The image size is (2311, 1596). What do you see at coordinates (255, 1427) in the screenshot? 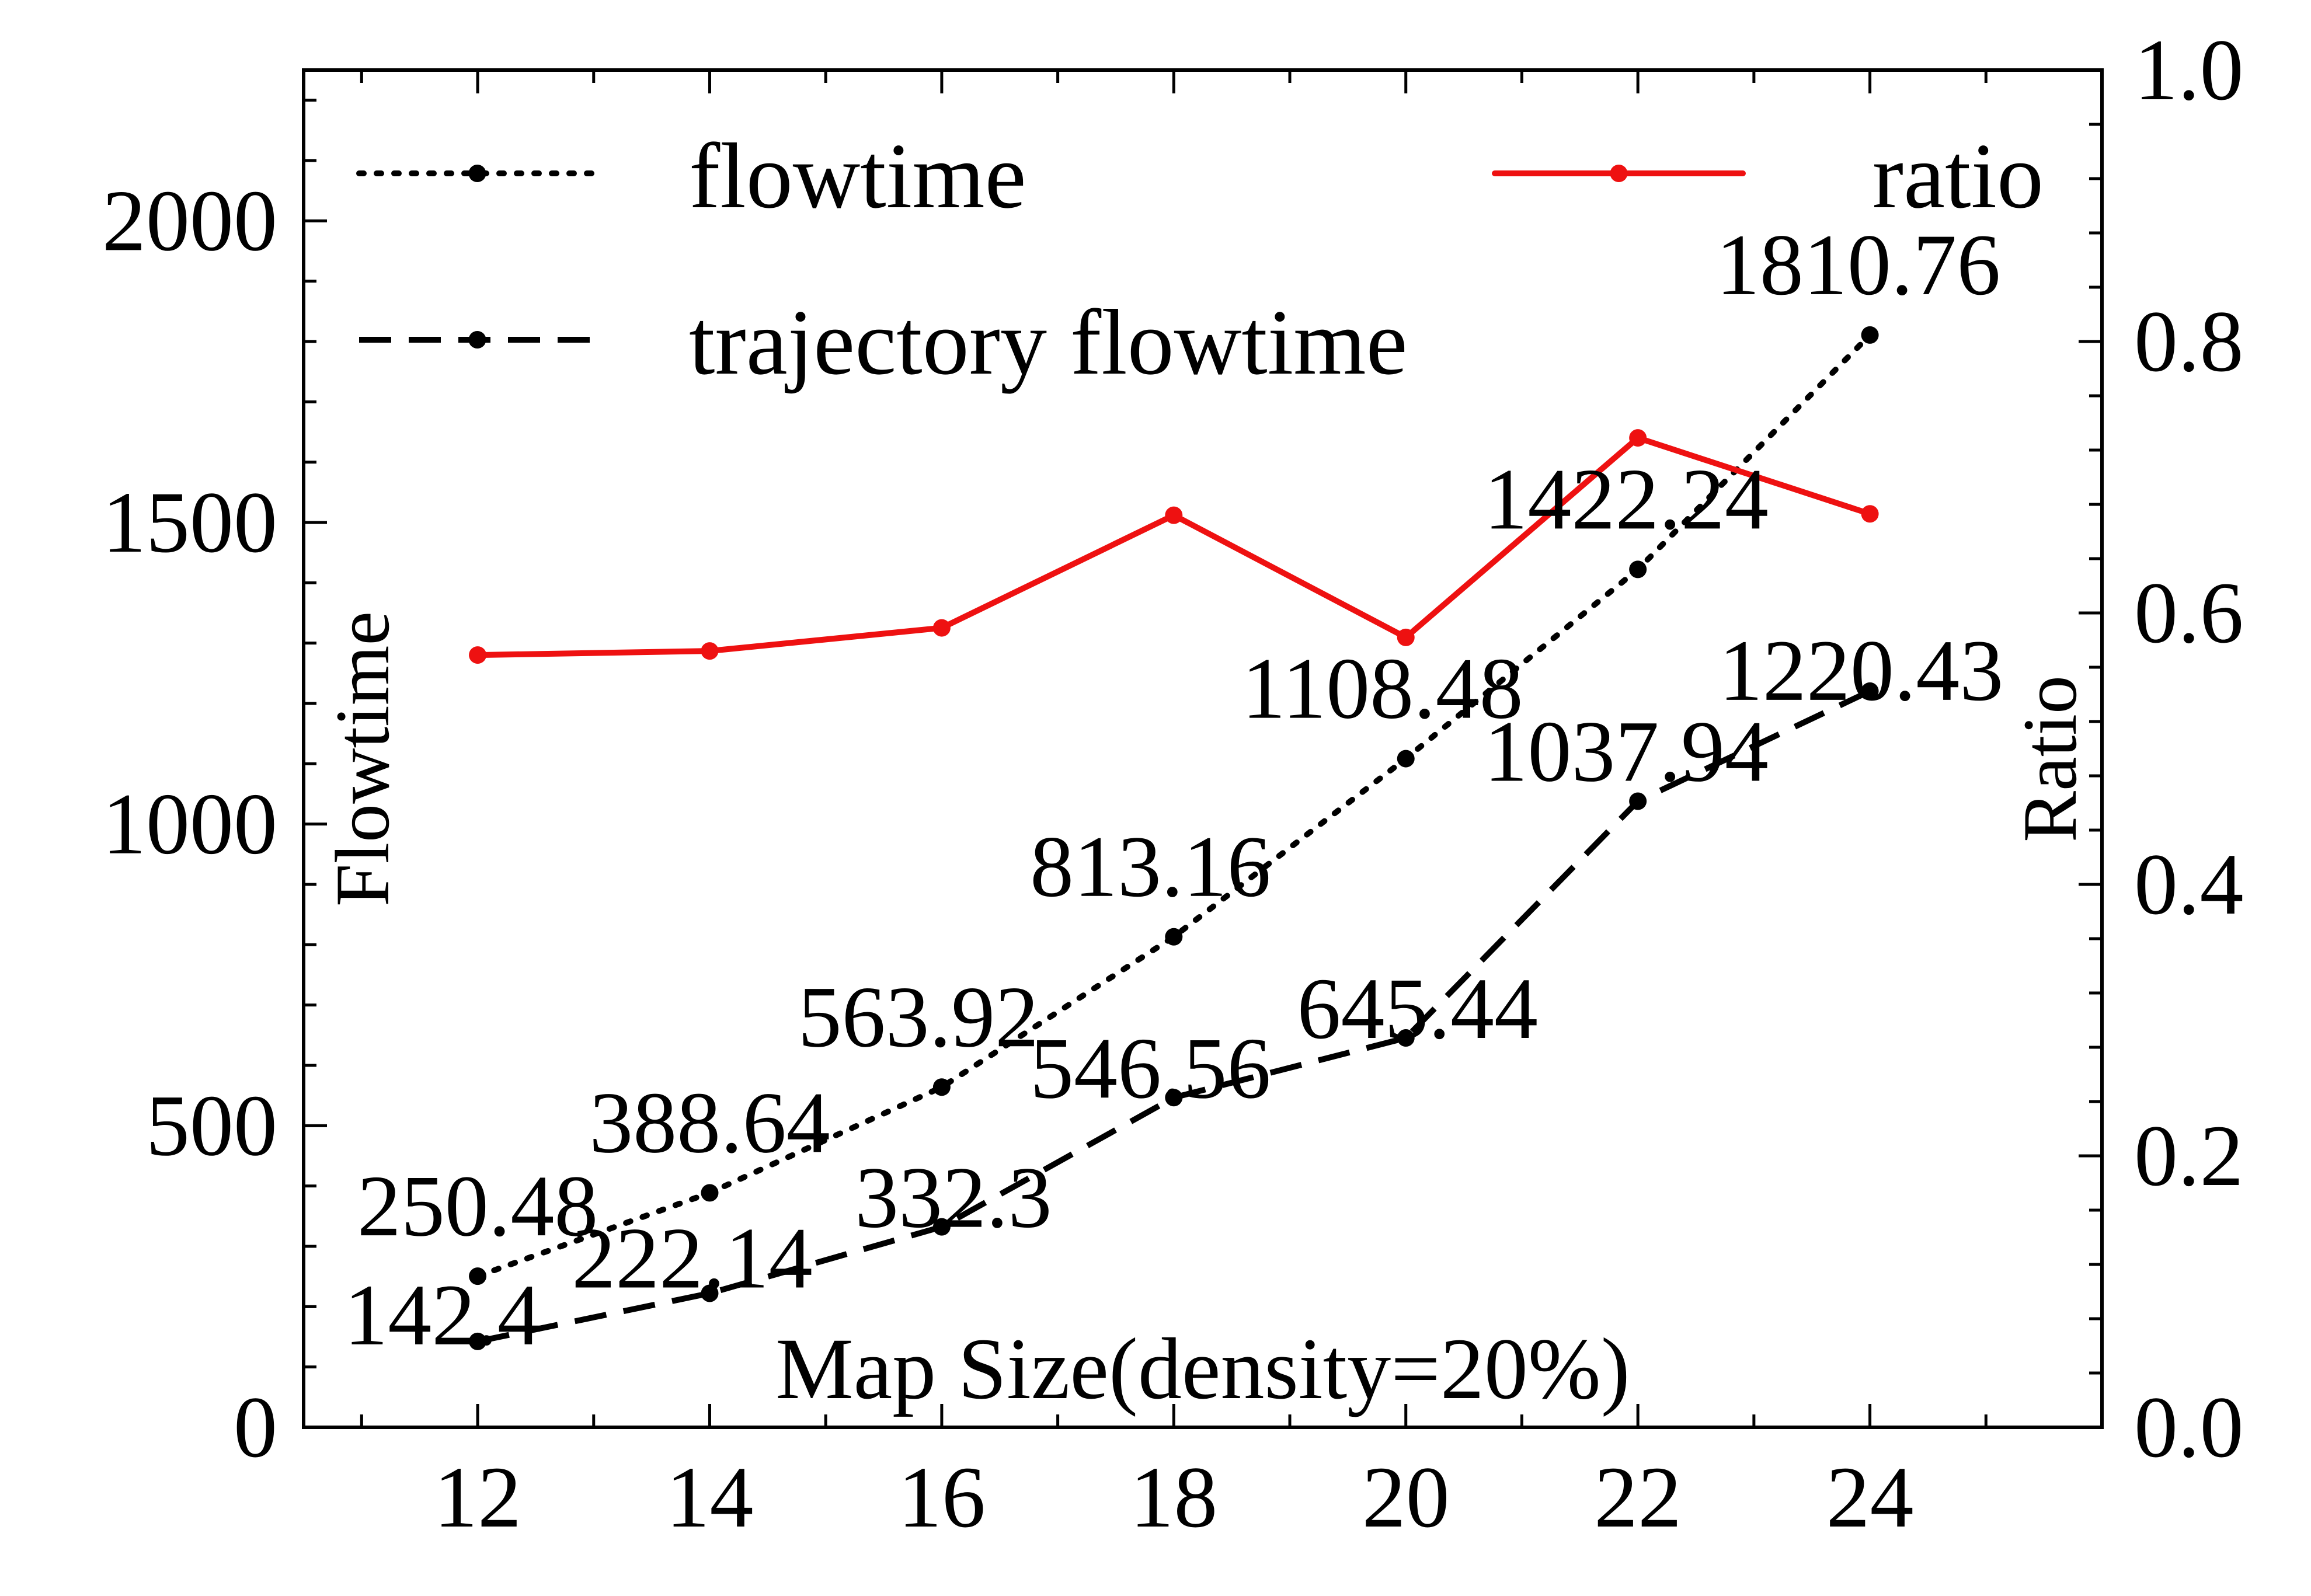
I see `y-tick-label: 0` at bounding box center [255, 1427].